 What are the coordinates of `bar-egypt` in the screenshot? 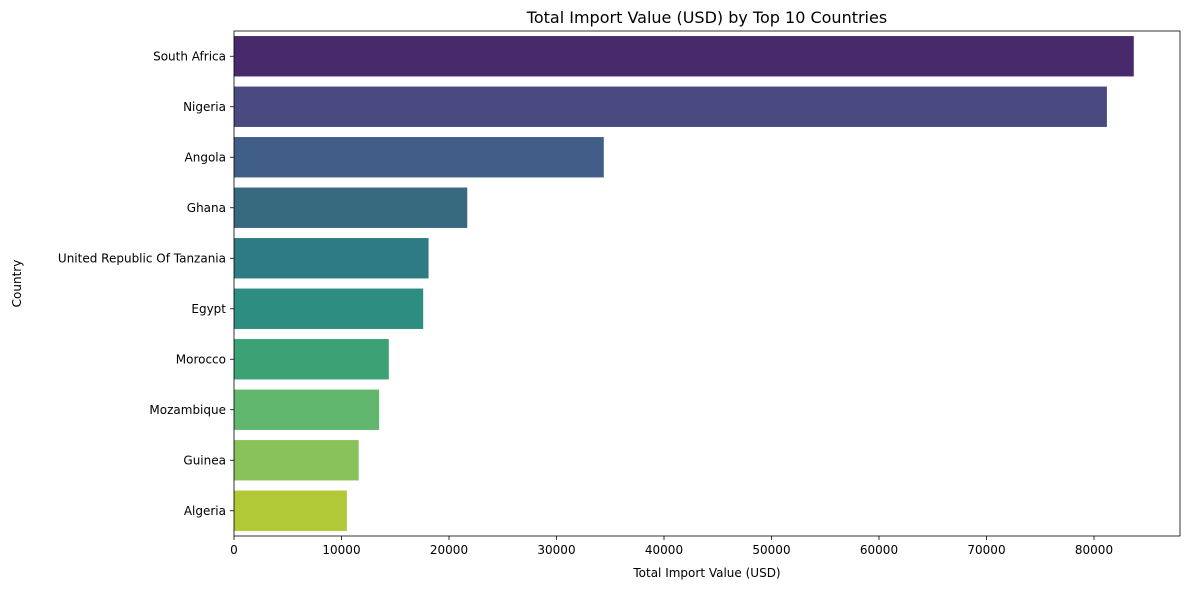 It's located at (329, 308).